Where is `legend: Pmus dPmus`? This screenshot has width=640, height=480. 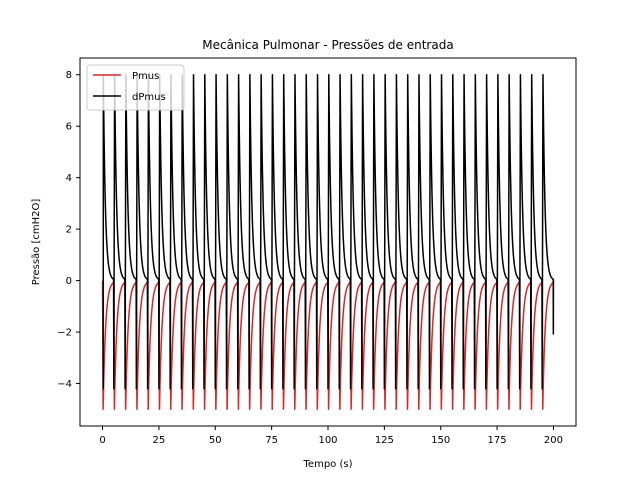 legend: Pmus dPmus is located at coordinates (135, 87).